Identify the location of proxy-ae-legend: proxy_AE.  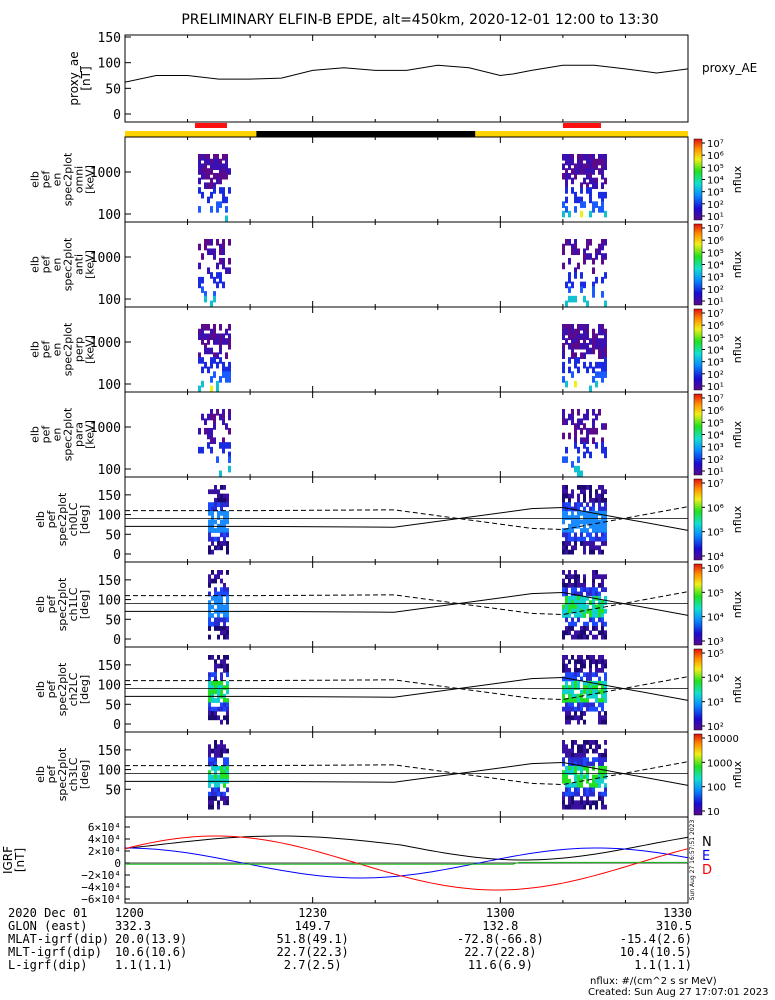
(729, 68).